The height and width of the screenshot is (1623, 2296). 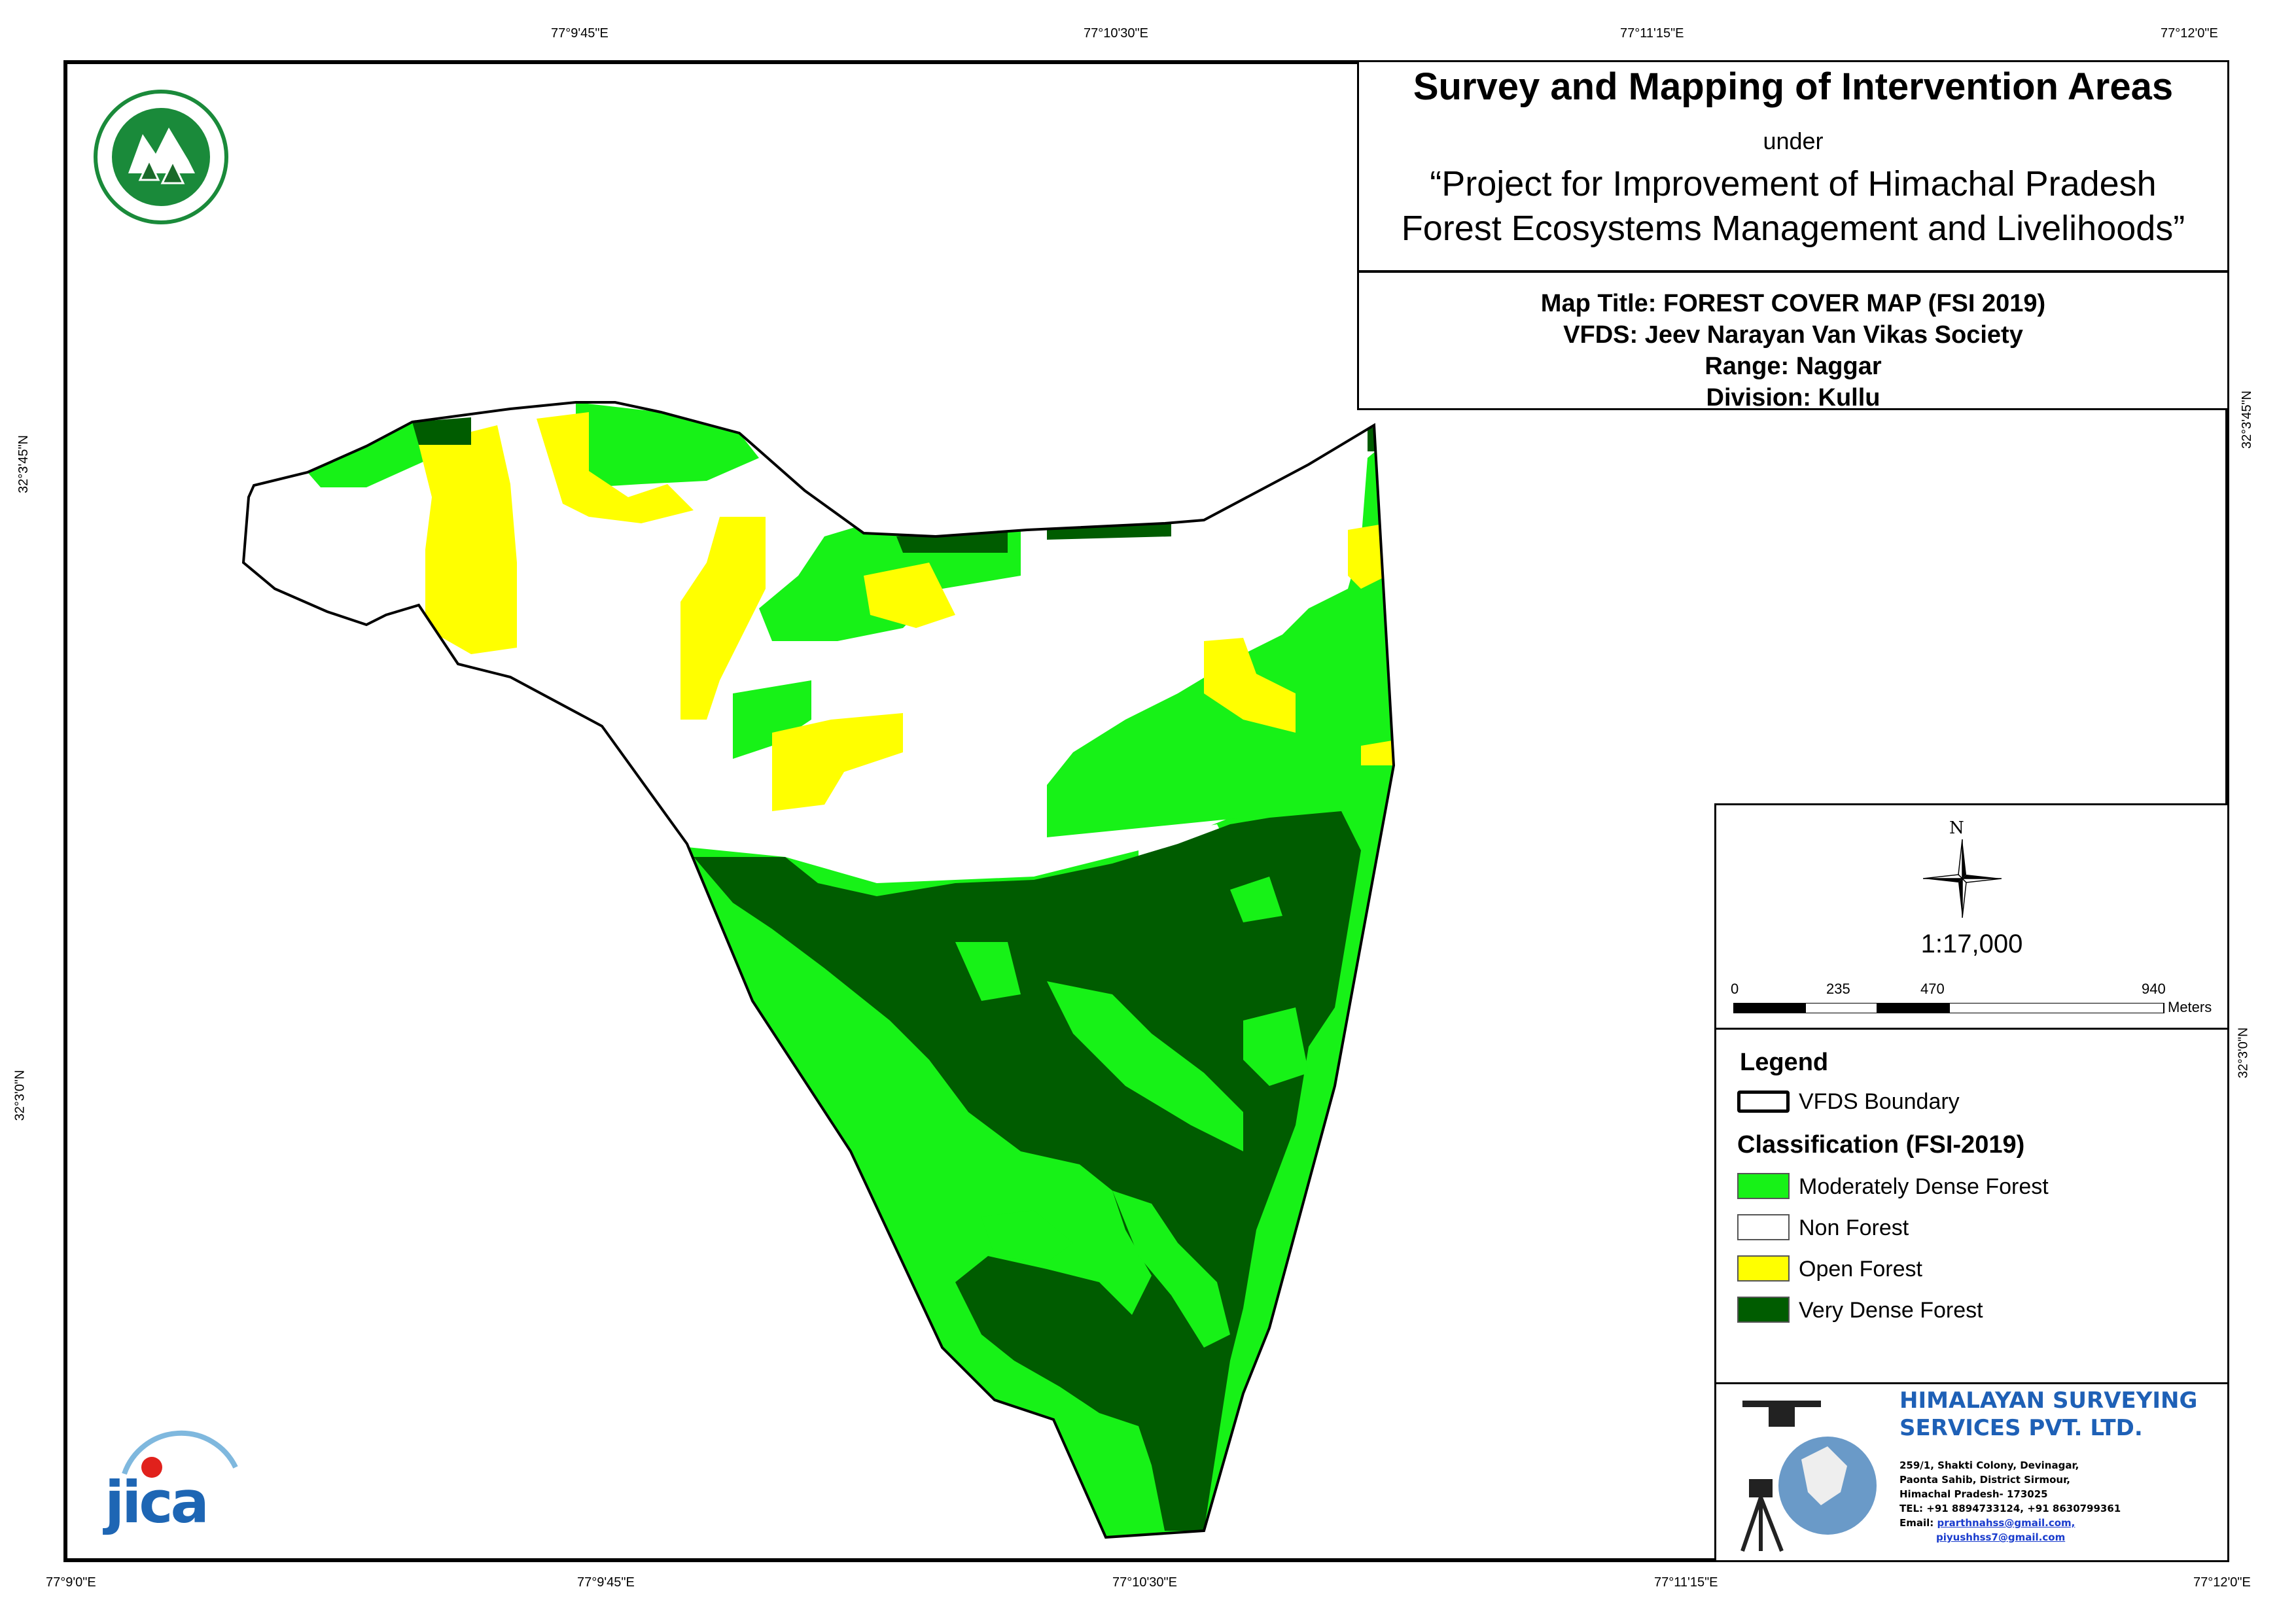 I want to click on company-email-row: Email: prarthnahss@gmail.com,, so click(x=1987, y=1523).